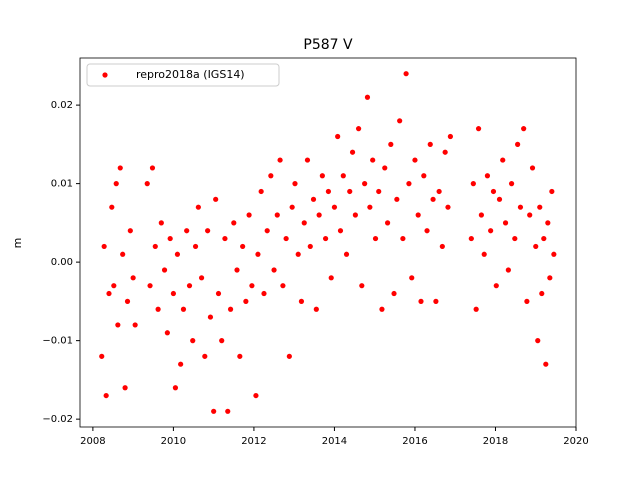 This screenshot has height=480, width=640. I want to click on y-tick-label: 0.01, so click(62, 184).